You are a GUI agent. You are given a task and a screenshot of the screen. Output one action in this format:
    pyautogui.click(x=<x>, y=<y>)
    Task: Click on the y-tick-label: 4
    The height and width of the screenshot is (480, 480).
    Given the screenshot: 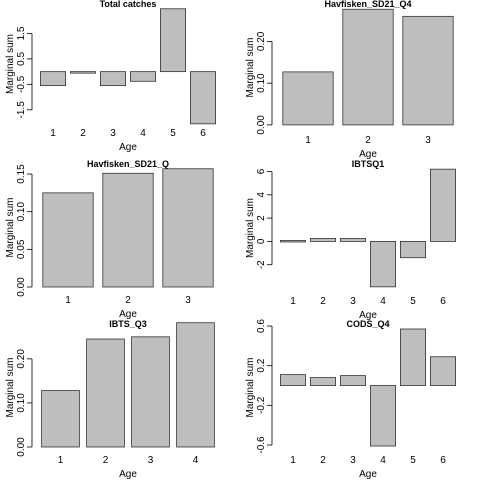 What is the action you would take?
    pyautogui.click(x=261, y=195)
    